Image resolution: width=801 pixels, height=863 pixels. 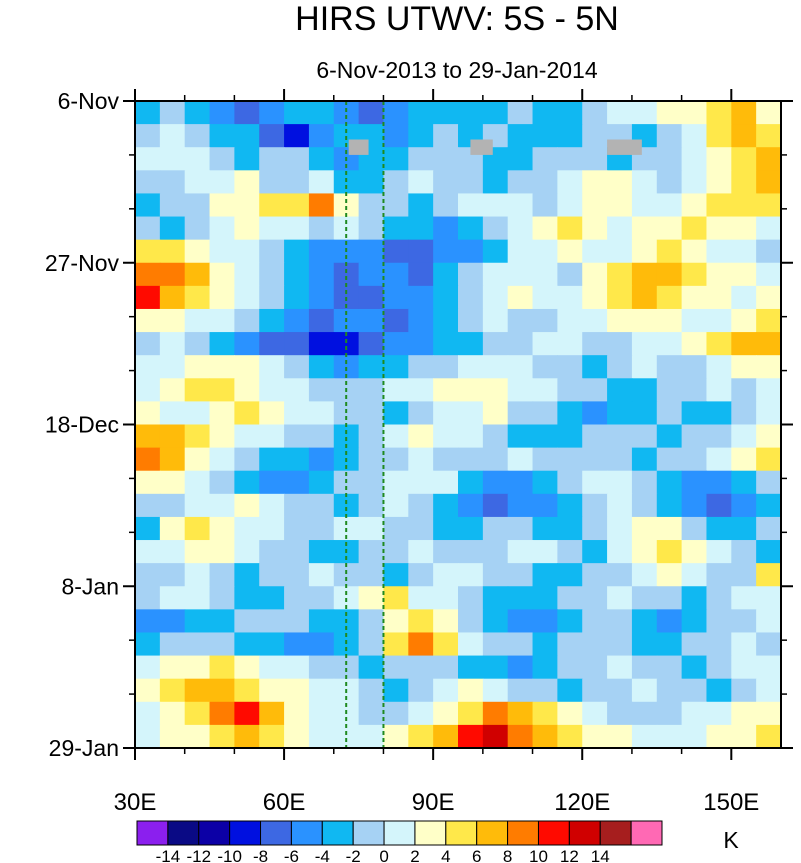 What do you see at coordinates (82, 424) in the screenshot?
I see `y-axis-labels: 6-Nov 27-Nov 18-Dec 8-Jan 29-Jan` at bounding box center [82, 424].